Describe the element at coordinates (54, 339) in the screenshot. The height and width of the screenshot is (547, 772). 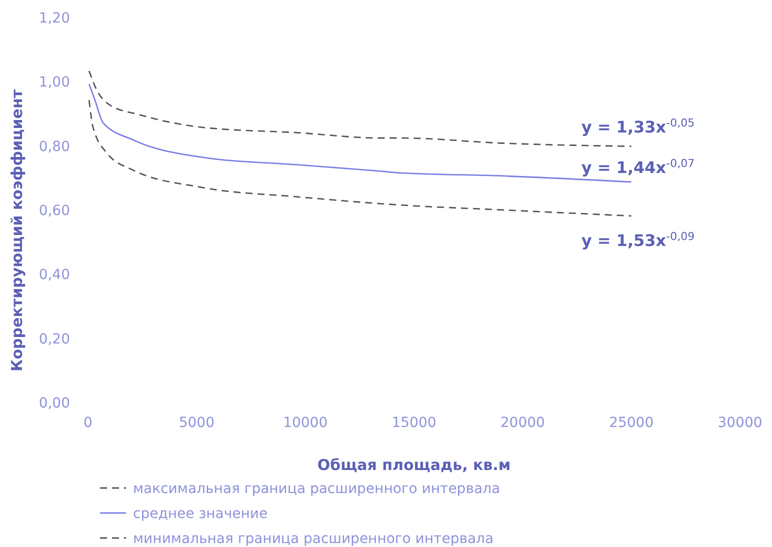
I see `y-tick-label: 0,20` at that location.